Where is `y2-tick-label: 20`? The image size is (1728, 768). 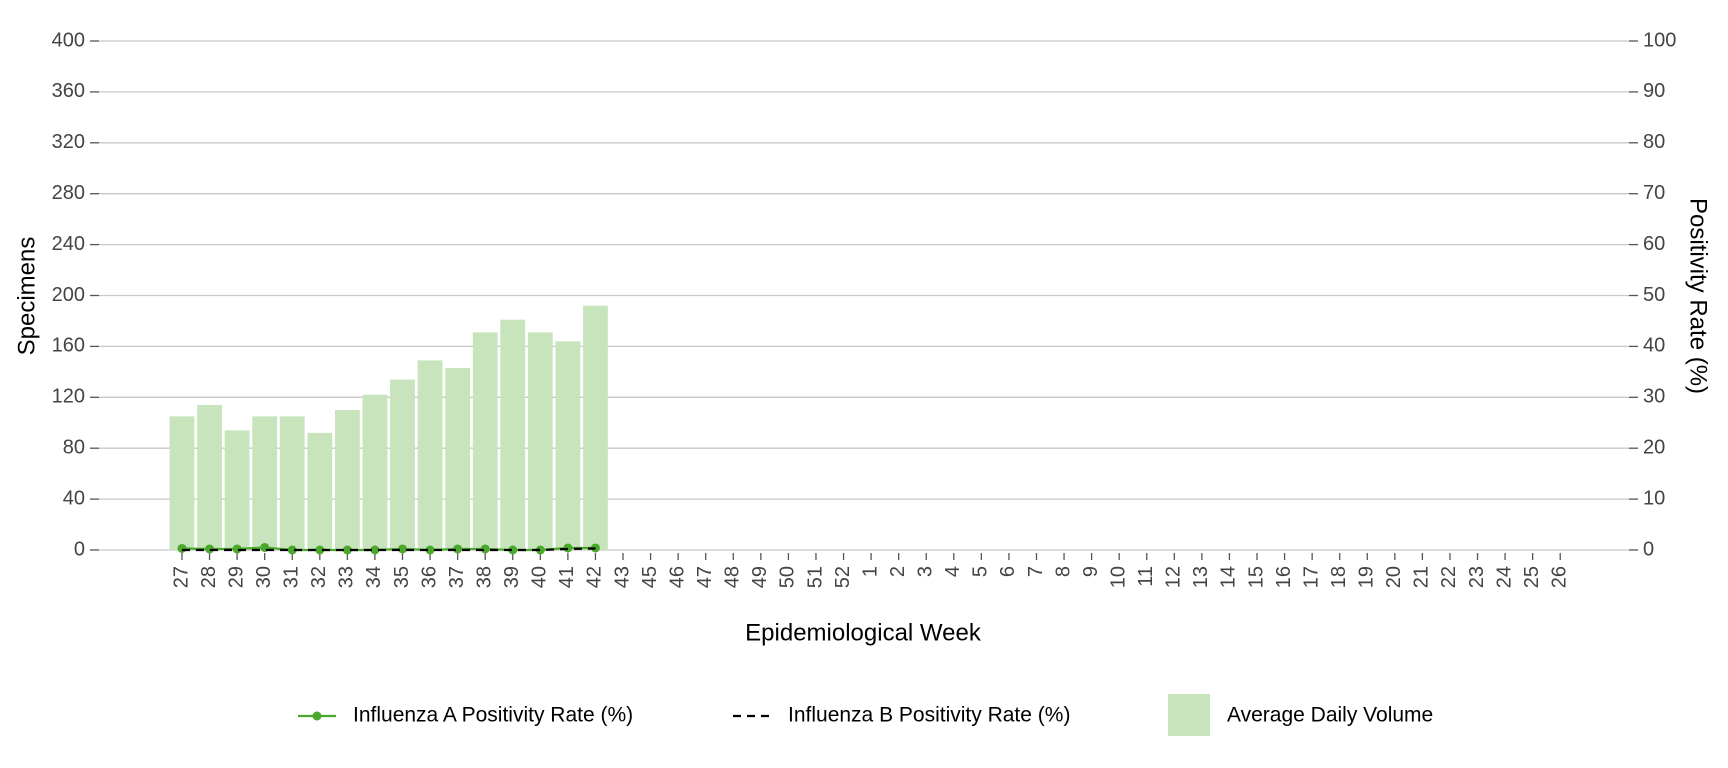 y2-tick-label: 20 is located at coordinates (1654, 447).